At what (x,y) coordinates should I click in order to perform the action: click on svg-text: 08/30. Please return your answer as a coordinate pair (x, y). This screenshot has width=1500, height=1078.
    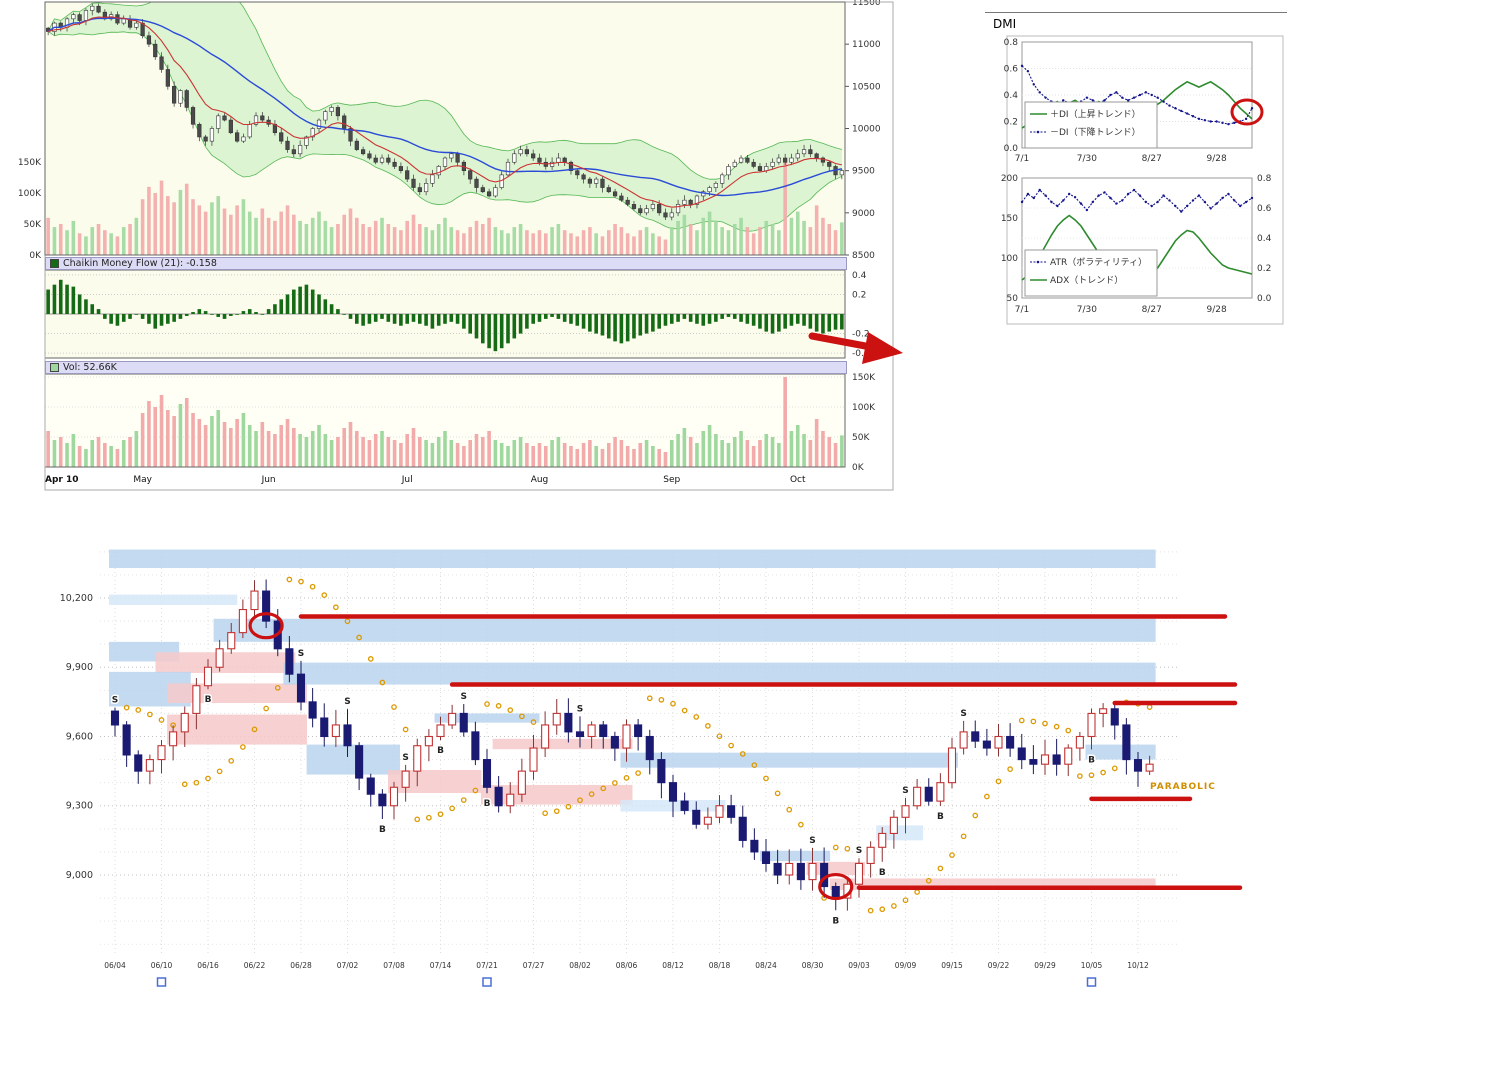
    Looking at the image, I should click on (813, 965).